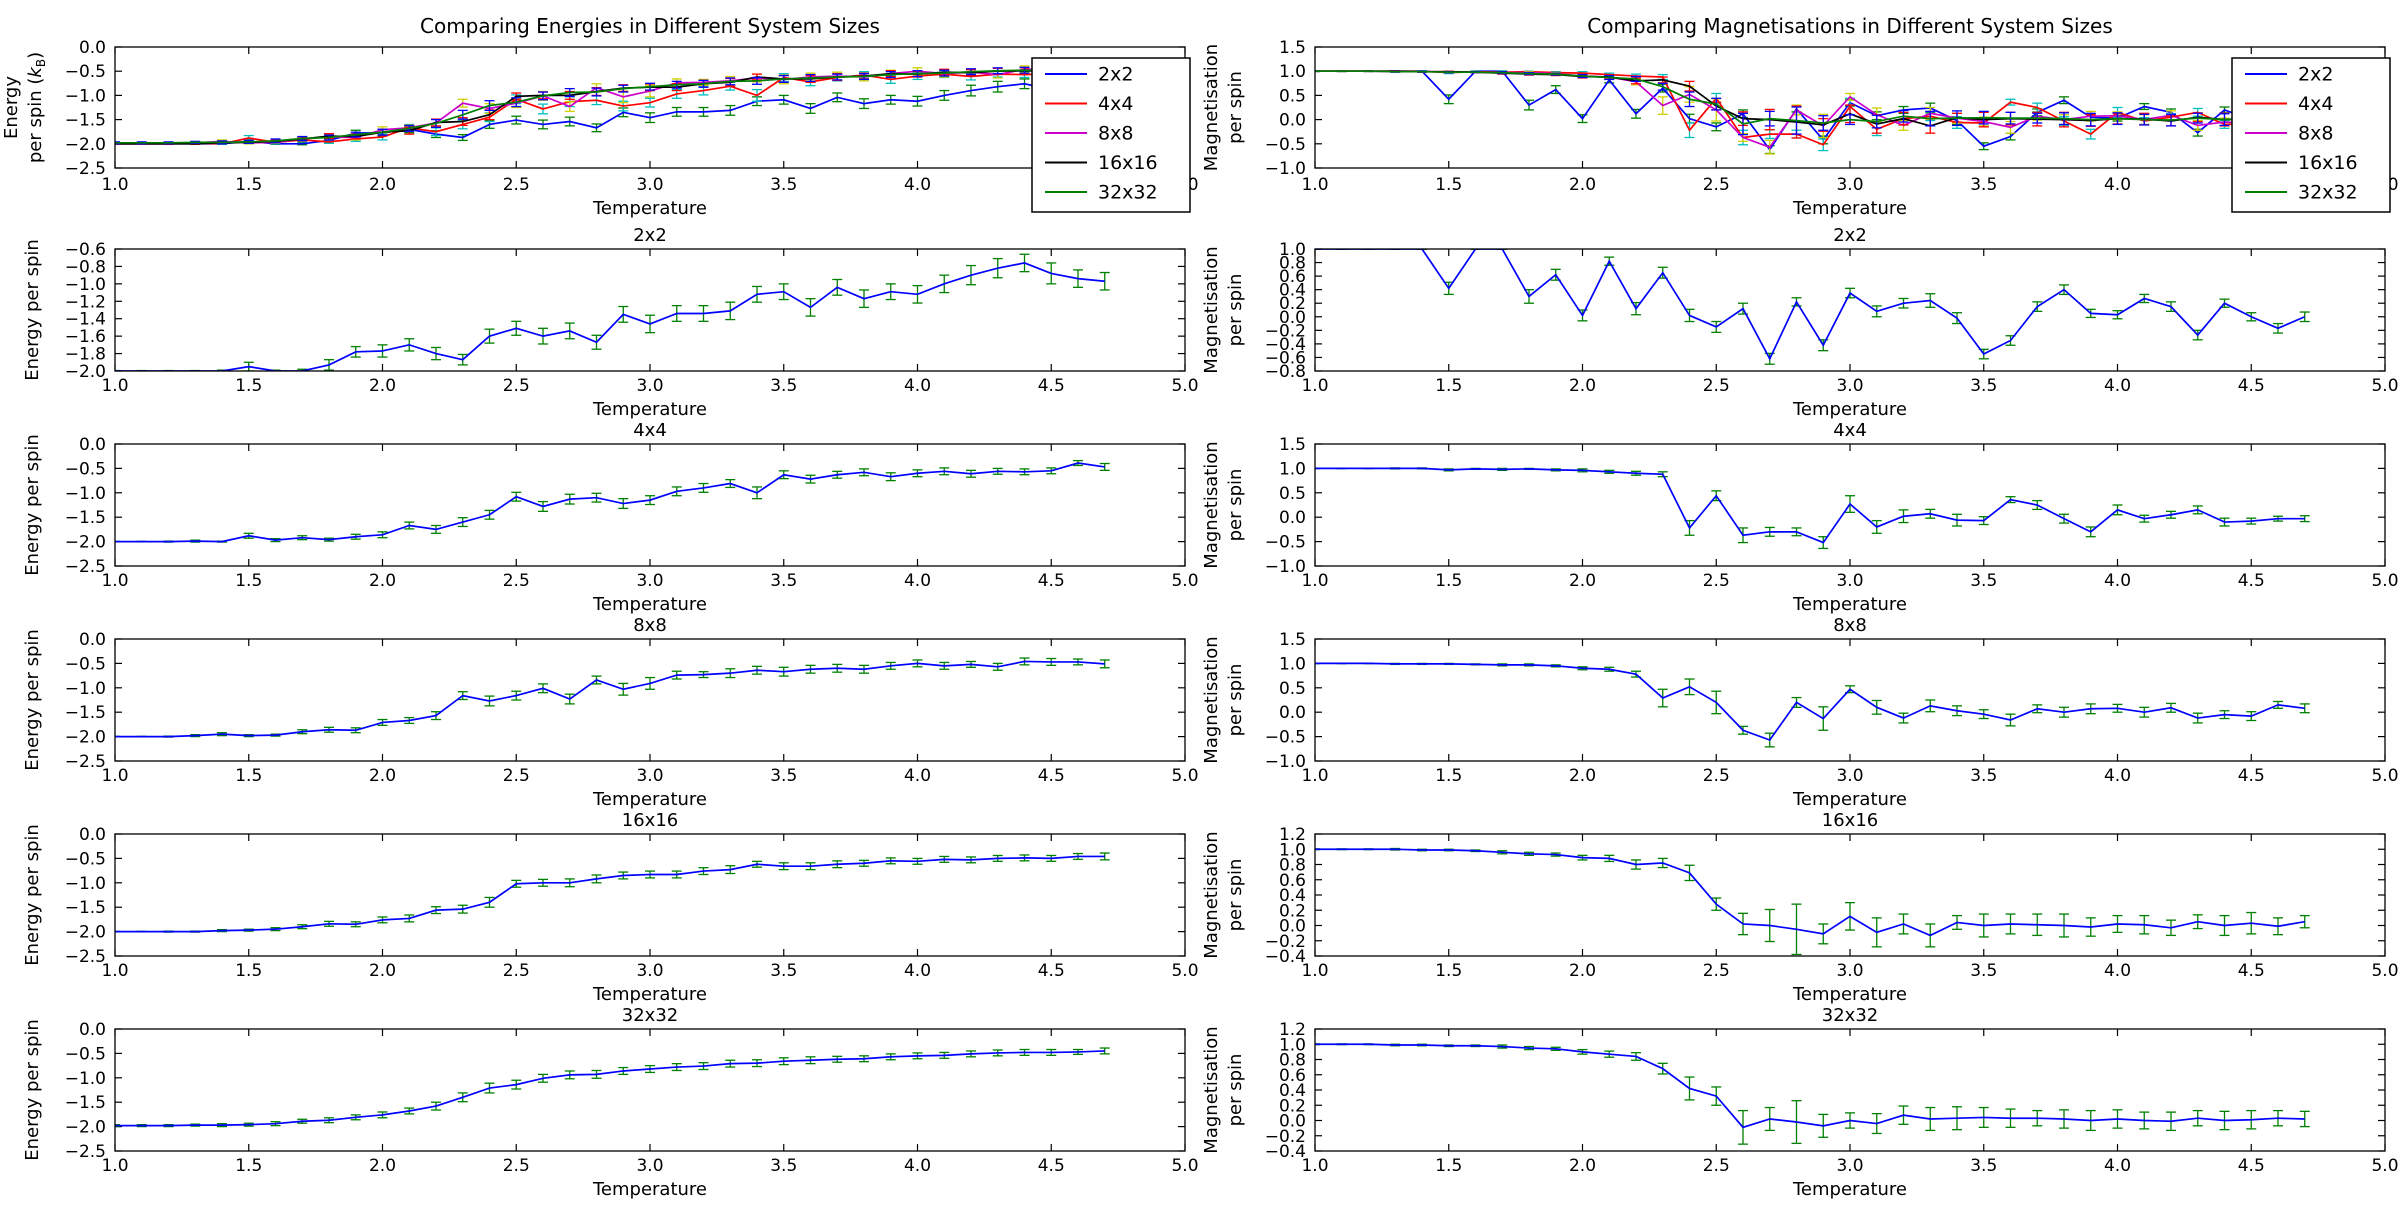 The height and width of the screenshot is (1205, 2400). What do you see at coordinates (1850, 625) in the screenshot?
I see `chart-title: 8x8` at bounding box center [1850, 625].